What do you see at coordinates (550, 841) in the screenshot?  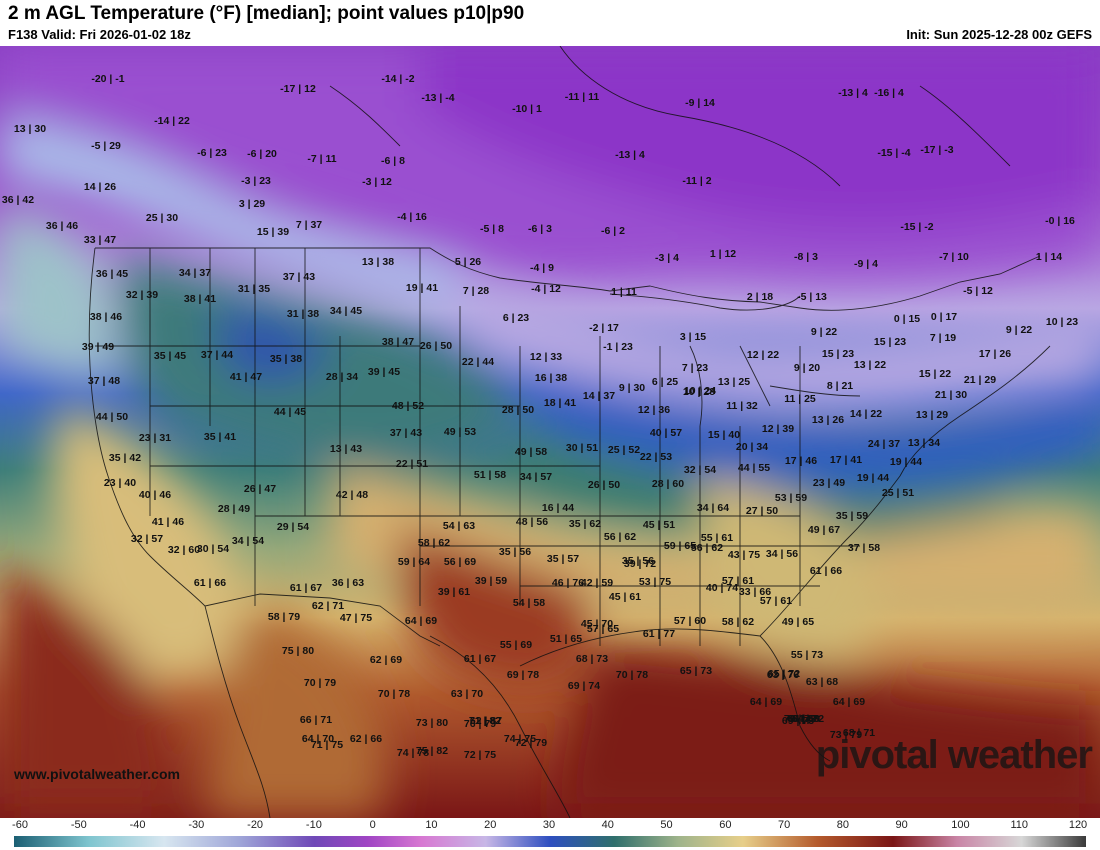 I see `colorbar-gradient` at bounding box center [550, 841].